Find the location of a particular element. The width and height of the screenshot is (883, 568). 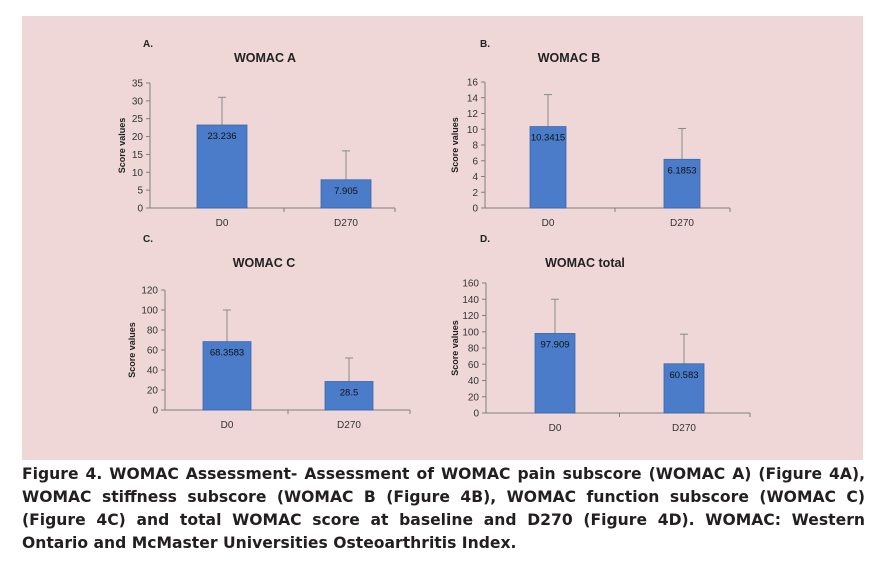

chart-2-category-label: D0 is located at coordinates (548, 223).